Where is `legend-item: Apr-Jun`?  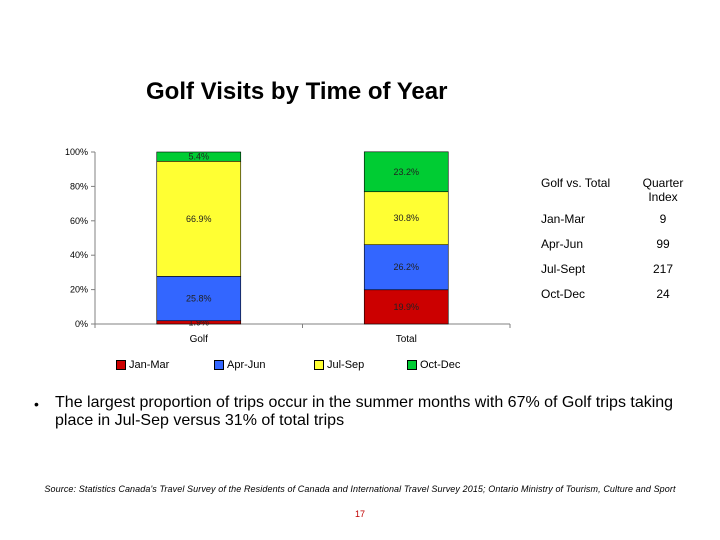
legend-item: Apr-Jun is located at coordinates (240, 365).